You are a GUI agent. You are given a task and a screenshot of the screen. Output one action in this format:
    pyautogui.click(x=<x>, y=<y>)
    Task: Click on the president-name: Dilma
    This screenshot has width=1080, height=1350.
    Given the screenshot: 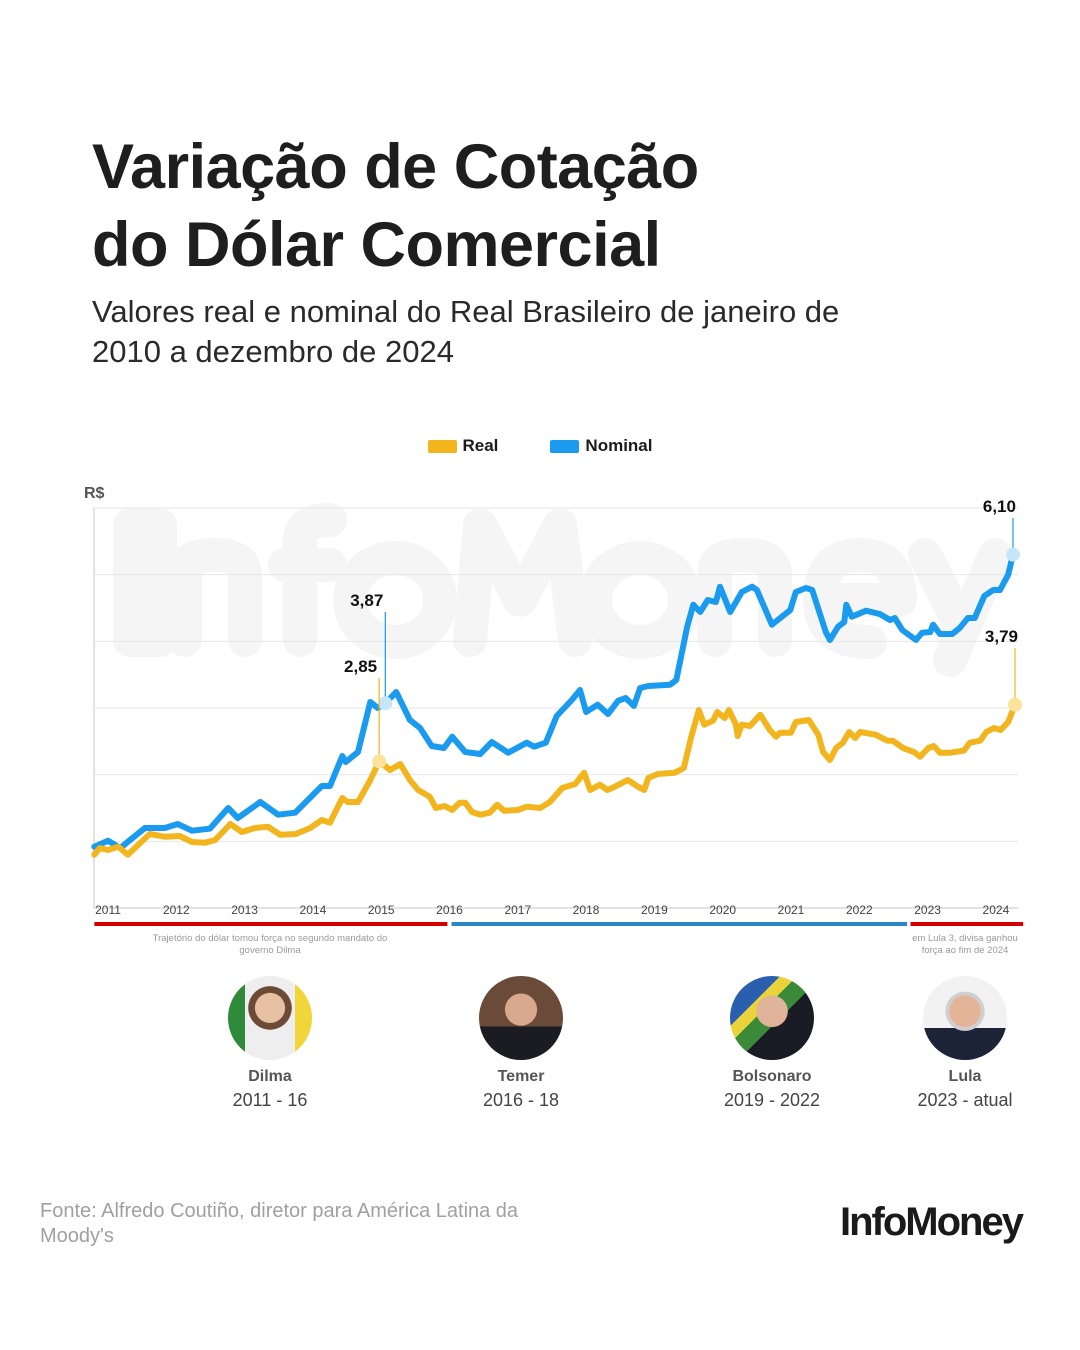 What is the action you would take?
    pyautogui.click(x=270, y=1076)
    